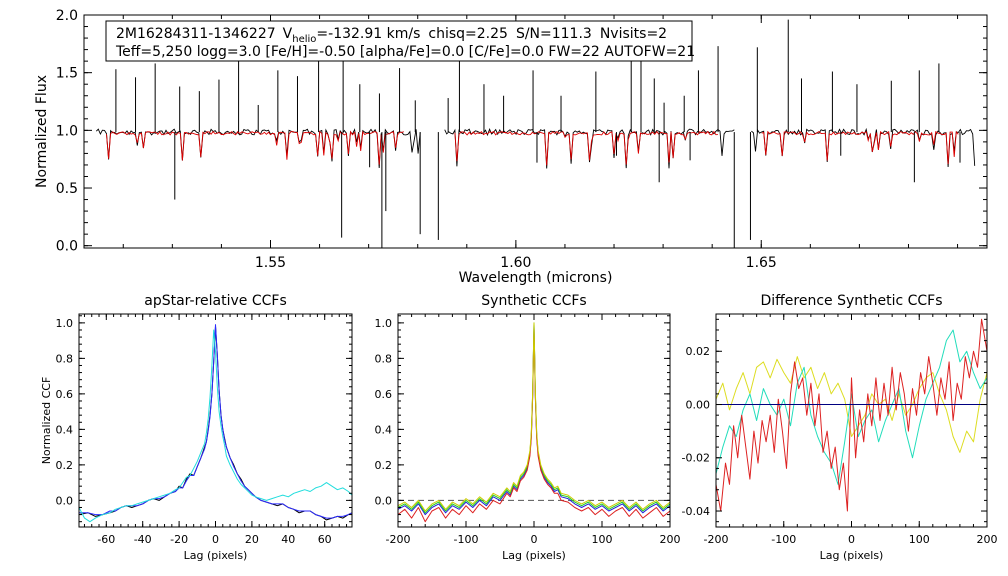  What do you see at coordinates (304, 39) in the screenshot?
I see `vhelio-subscript: helio` at bounding box center [304, 39].